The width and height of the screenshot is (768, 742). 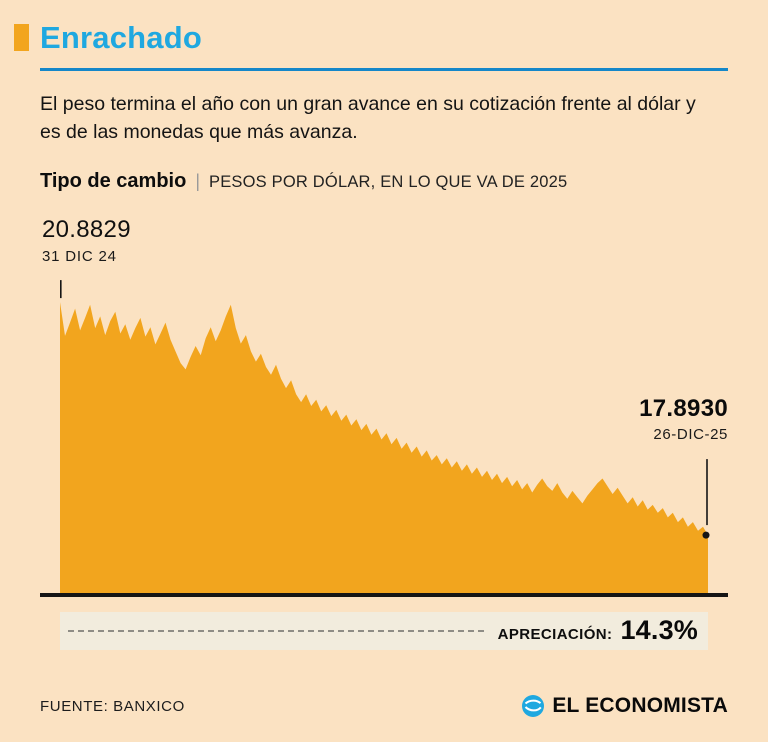 I want to click on appreciation-band: APRECIACIÓN: 14.3%, so click(x=384, y=630).